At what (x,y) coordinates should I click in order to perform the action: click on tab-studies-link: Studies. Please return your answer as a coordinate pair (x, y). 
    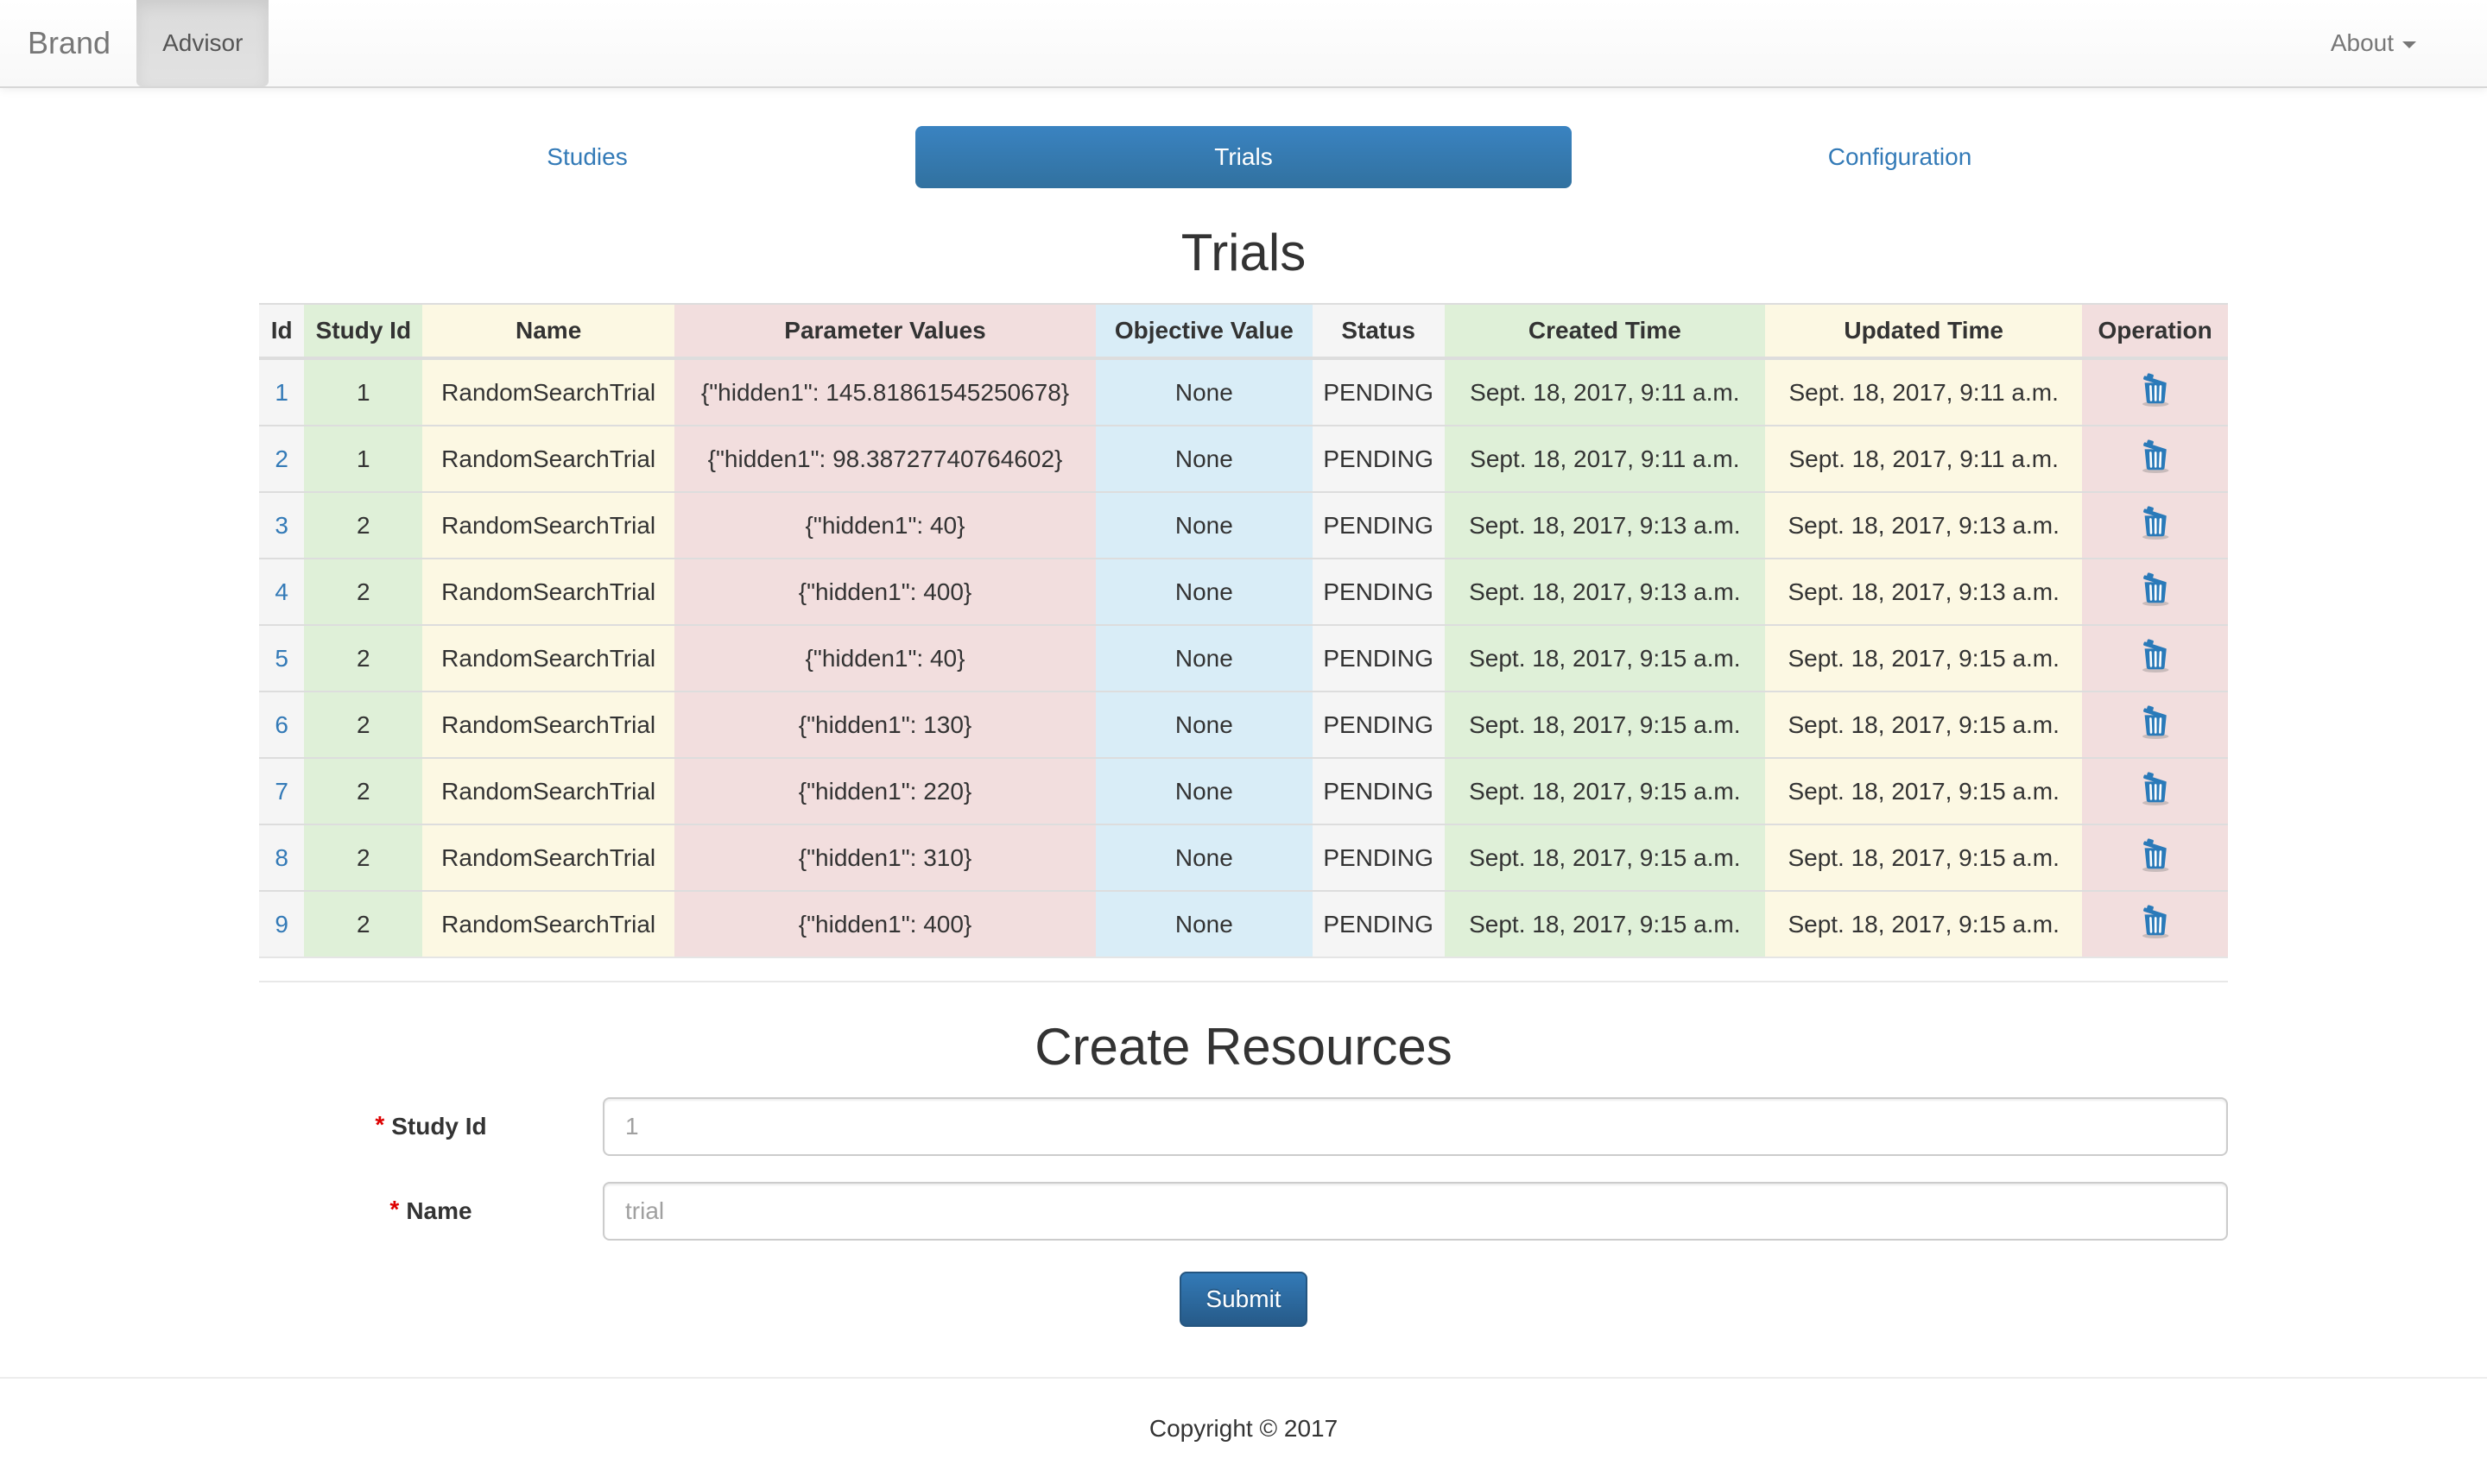
    Looking at the image, I should click on (587, 156).